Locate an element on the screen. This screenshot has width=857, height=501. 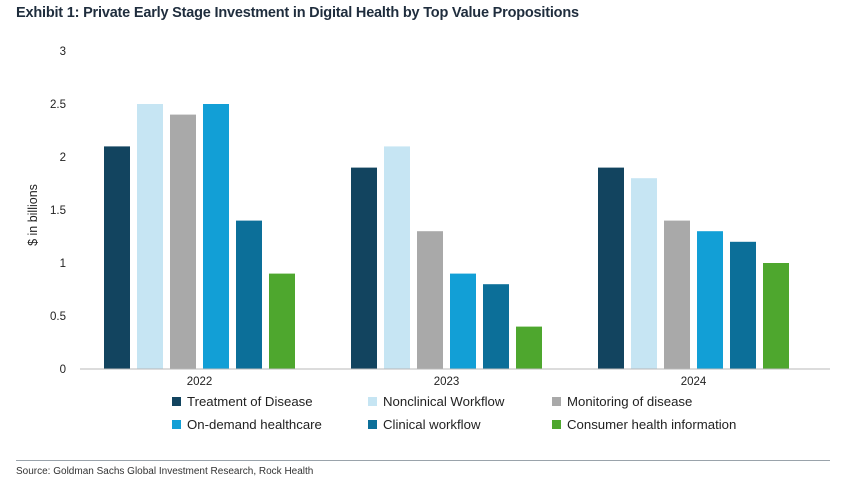
bar-treatment-of-disease-2024 is located at coordinates (611, 268).